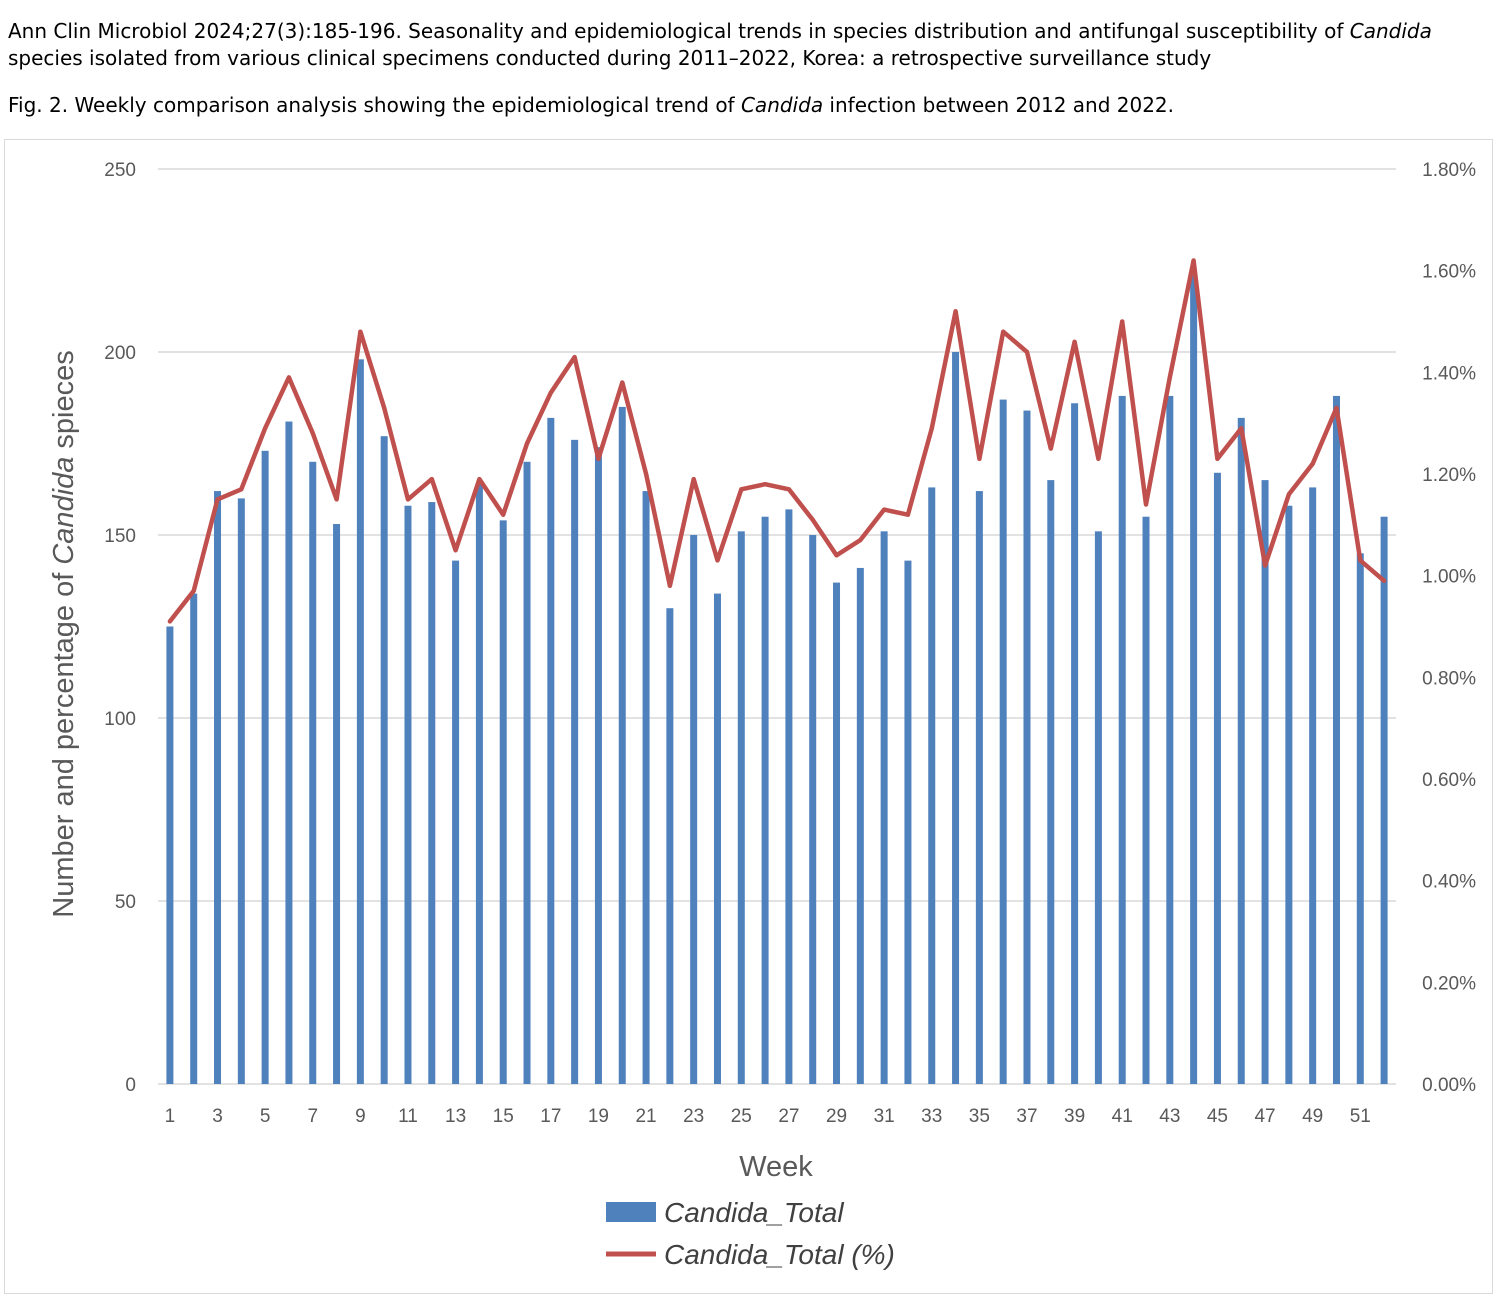 The width and height of the screenshot is (1500, 1300). What do you see at coordinates (1449, 272) in the screenshot?
I see `right-axis-tick-label: 1.60%` at bounding box center [1449, 272].